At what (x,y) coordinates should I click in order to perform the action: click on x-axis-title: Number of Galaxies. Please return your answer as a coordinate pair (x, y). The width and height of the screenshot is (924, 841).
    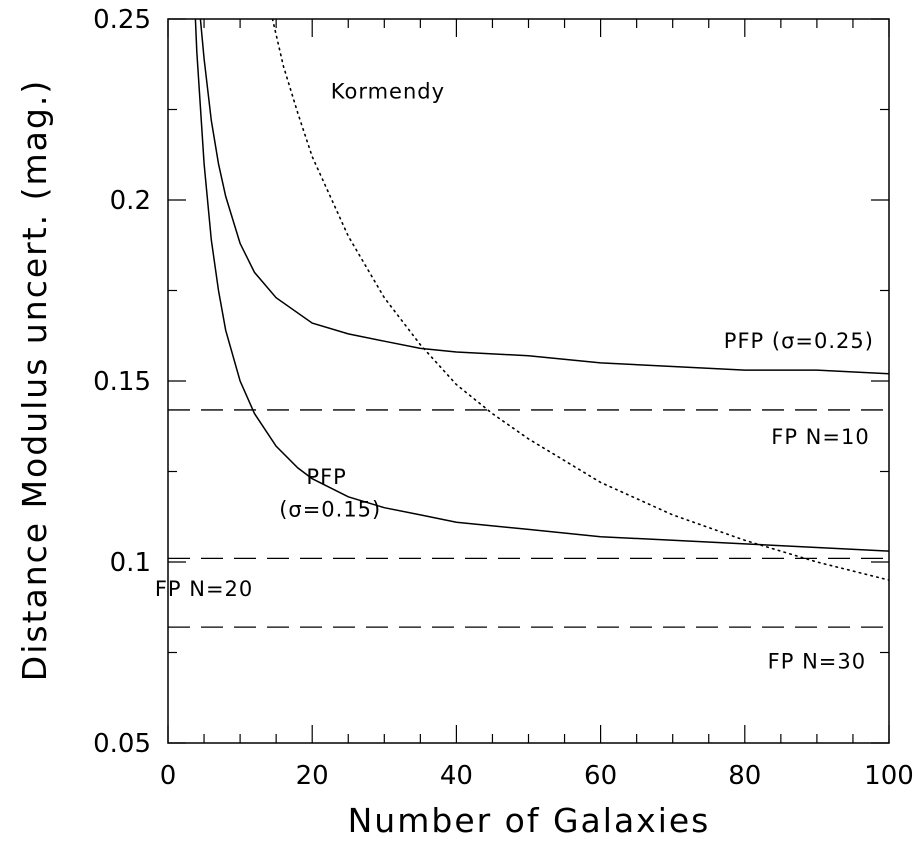
    Looking at the image, I should click on (529, 820).